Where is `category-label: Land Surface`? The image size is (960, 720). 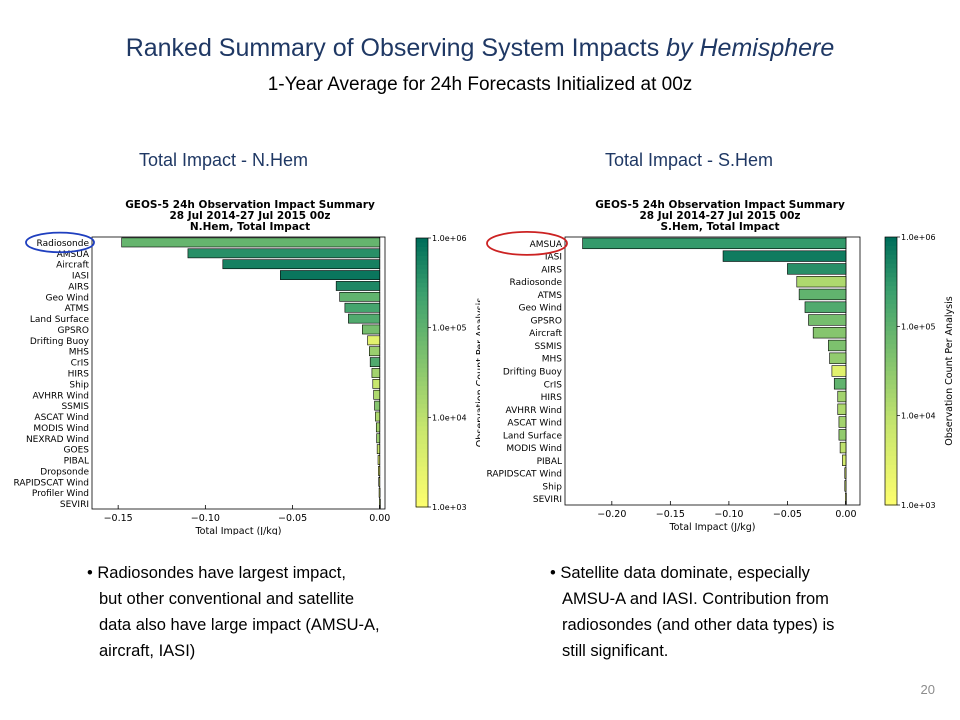 category-label: Land Surface is located at coordinates (60, 320).